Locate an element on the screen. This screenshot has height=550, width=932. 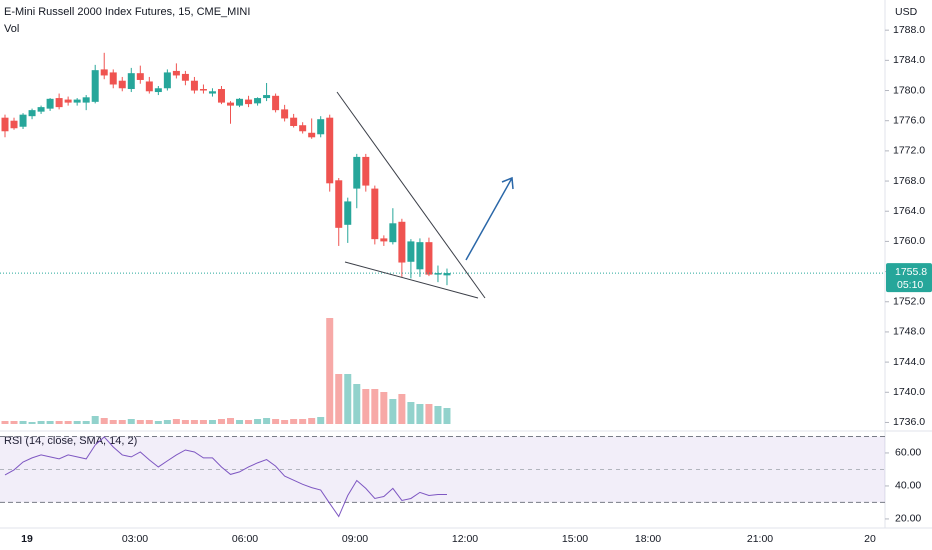
y-tick-label: 1736.0 is located at coordinates (909, 422).